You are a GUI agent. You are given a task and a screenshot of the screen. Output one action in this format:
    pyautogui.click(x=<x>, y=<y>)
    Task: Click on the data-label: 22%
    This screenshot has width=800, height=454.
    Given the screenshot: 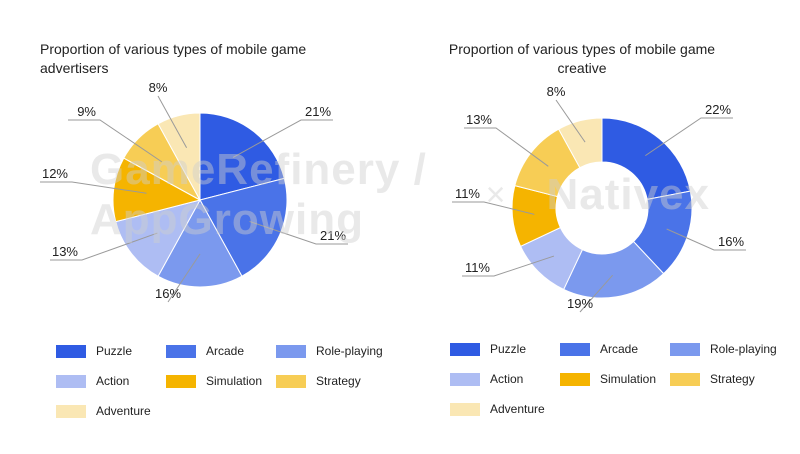 What is the action you would take?
    pyautogui.click(x=718, y=109)
    